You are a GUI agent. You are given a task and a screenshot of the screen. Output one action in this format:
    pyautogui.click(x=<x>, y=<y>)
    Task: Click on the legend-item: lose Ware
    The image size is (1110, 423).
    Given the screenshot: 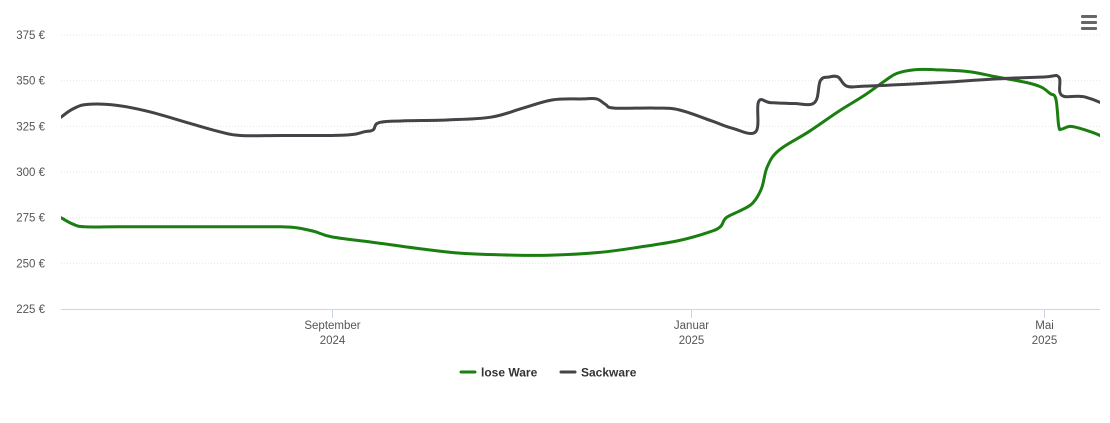 What is the action you would take?
    pyautogui.click(x=498, y=373)
    